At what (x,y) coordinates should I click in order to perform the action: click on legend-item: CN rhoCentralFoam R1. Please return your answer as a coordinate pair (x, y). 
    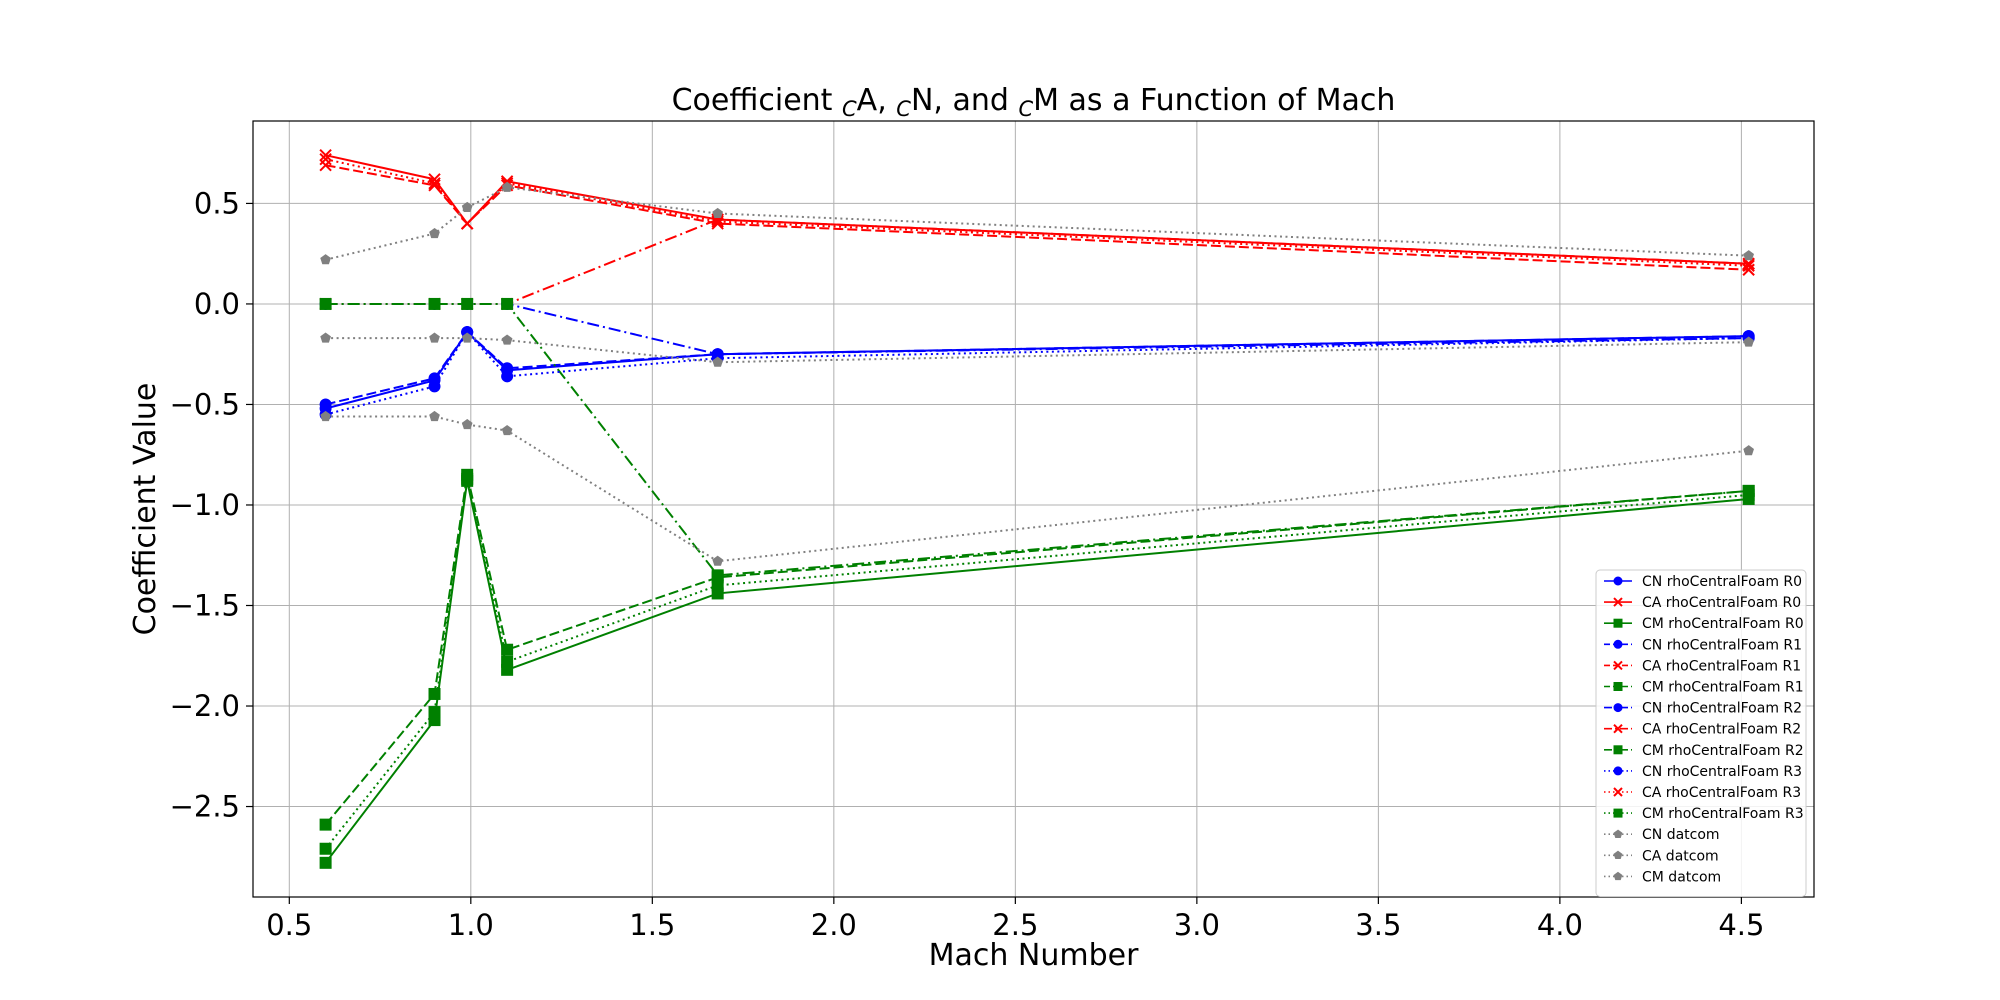
    Looking at the image, I should click on (1703, 645).